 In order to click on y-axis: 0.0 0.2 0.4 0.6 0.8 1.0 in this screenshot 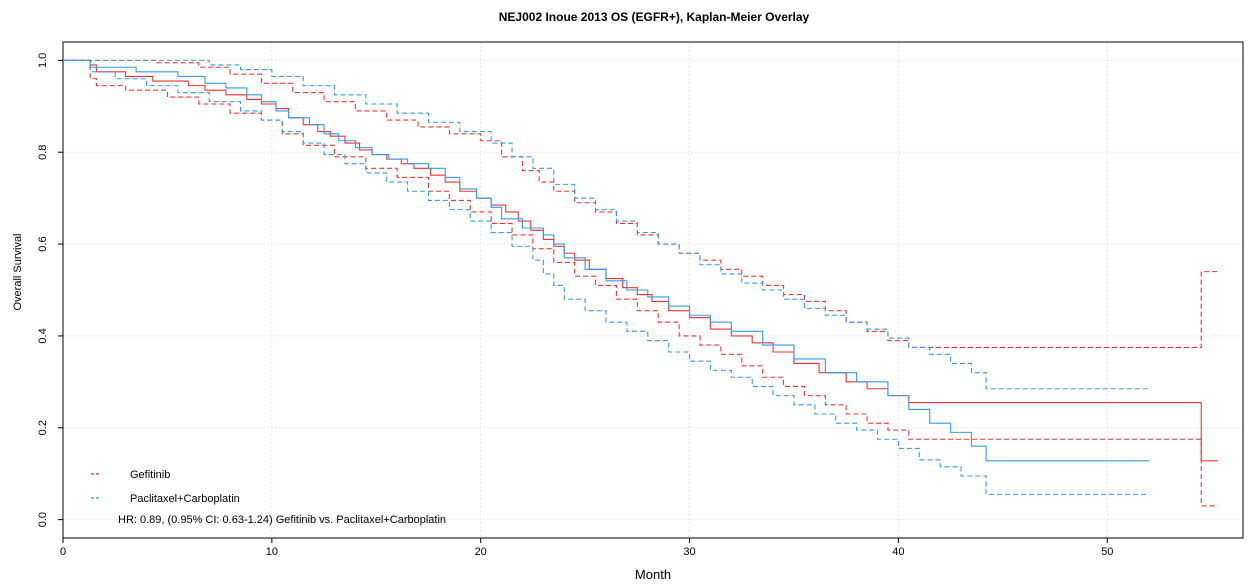, I will do `click(50, 290)`.